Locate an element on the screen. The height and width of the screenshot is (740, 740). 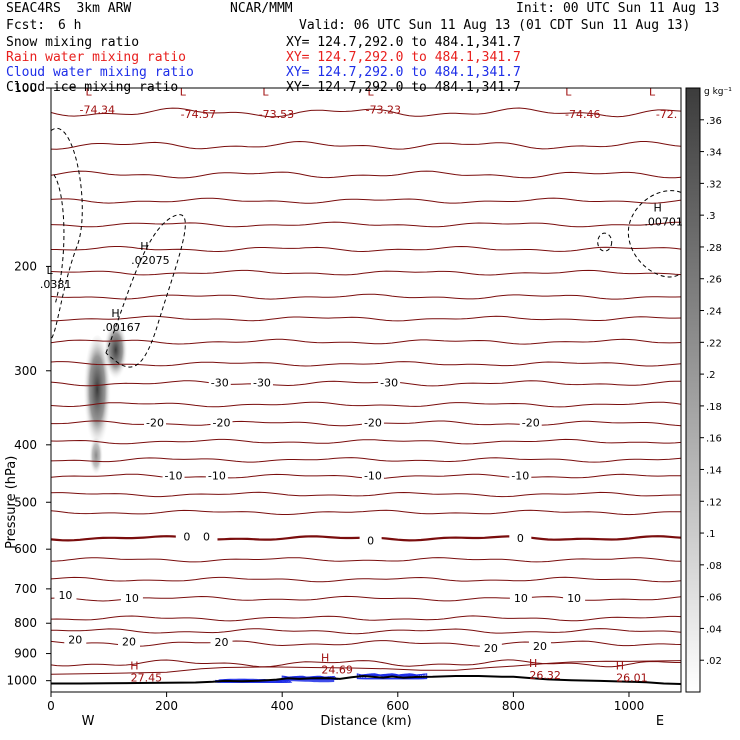
x-tick-label: 600 is located at coordinates (397, 706).